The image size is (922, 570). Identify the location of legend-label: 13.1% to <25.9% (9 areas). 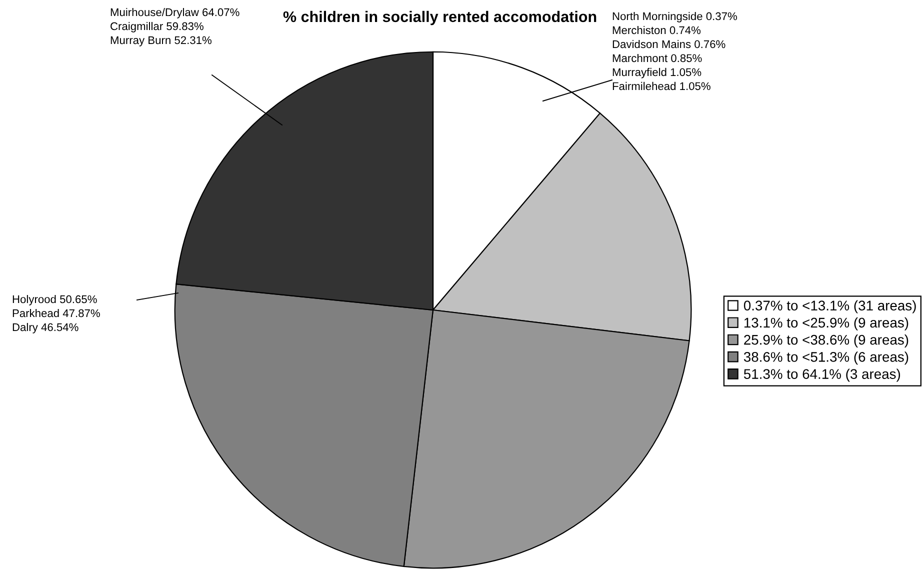
(826, 323).